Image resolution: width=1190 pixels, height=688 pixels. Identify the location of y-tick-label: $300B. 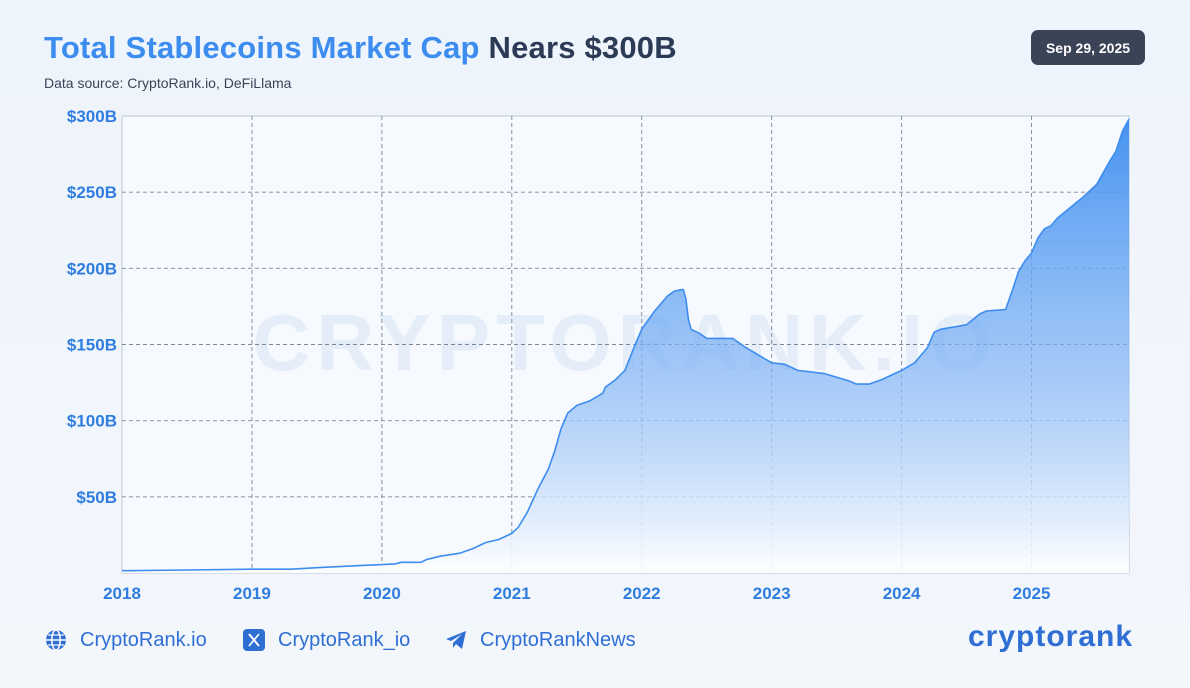
(92, 116).